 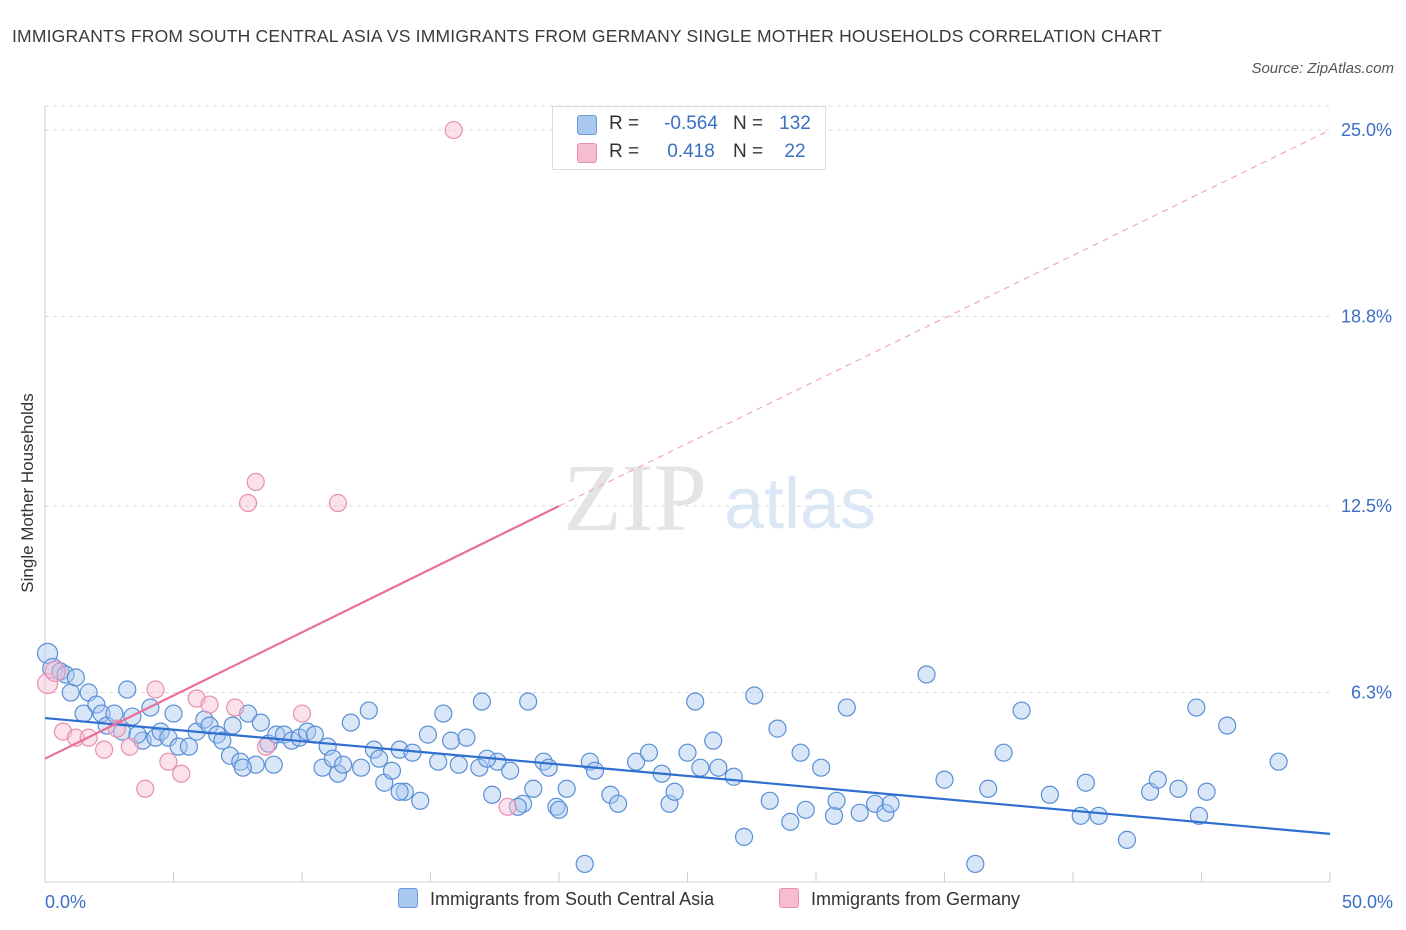 What do you see at coordinates (635, 497) in the screenshot?
I see `watermark-zip: ZIP` at bounding box center [635, 497].